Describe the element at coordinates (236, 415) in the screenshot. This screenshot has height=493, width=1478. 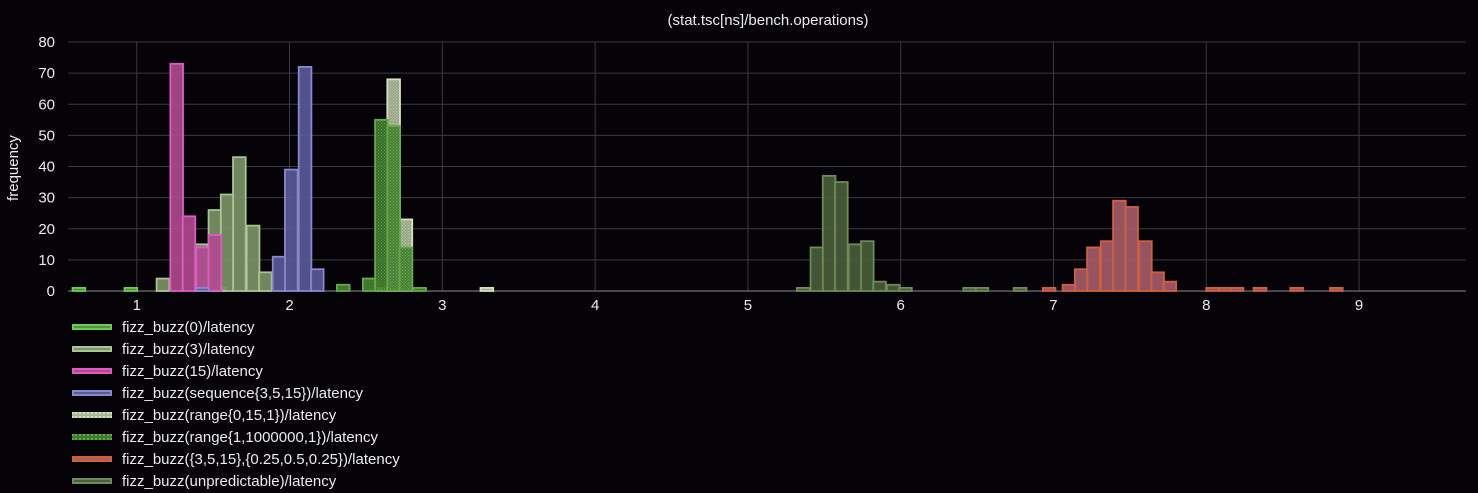
I see `legend-item: fizz_buzz(range{0,15,1})/latency` at that location.